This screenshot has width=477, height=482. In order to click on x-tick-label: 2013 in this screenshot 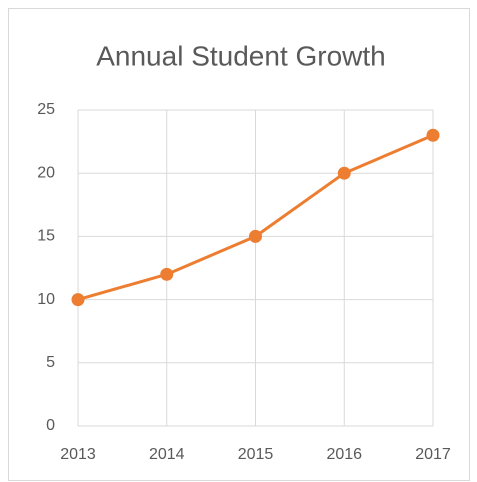, I will do `click(78, 454)`.